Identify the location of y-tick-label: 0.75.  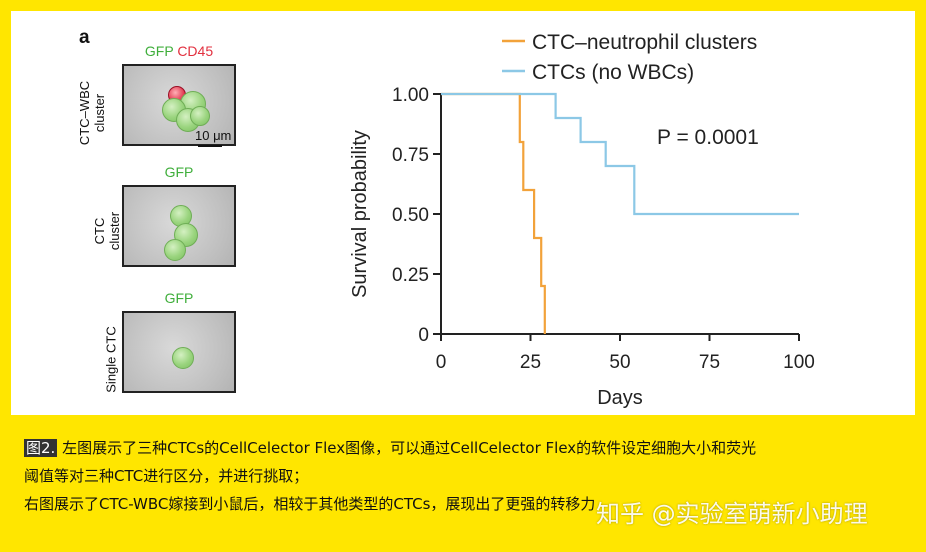
(410, 155).